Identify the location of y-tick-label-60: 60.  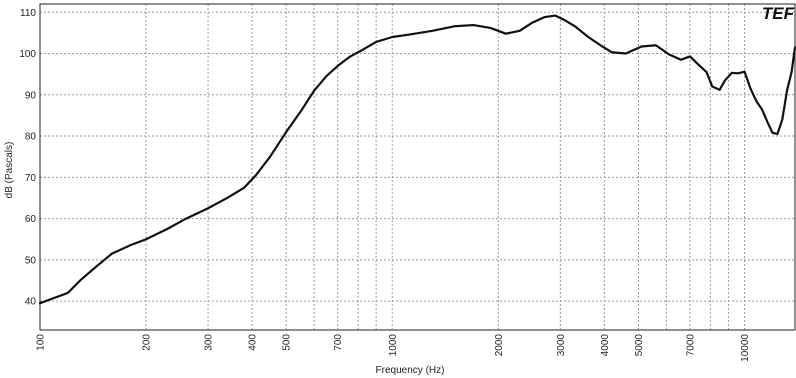
(31, 219).